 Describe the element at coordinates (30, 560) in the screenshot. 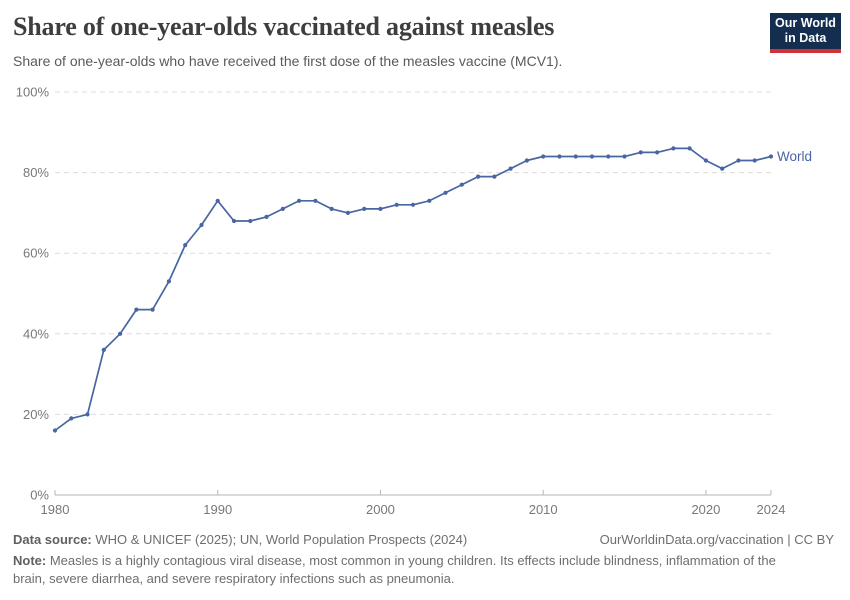

I see `note-label: Note:` at that location.